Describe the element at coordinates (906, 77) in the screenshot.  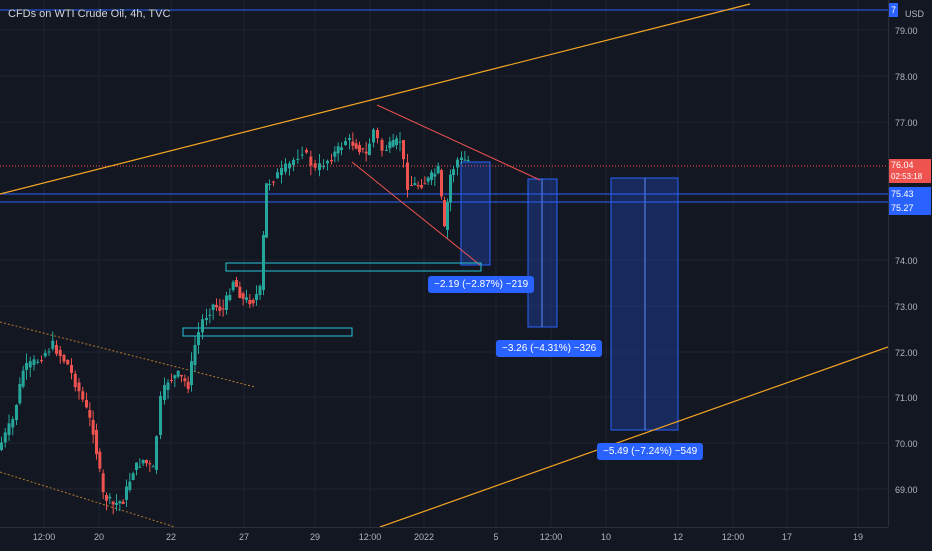
I see `price-tick-78: 78.00` at that location.